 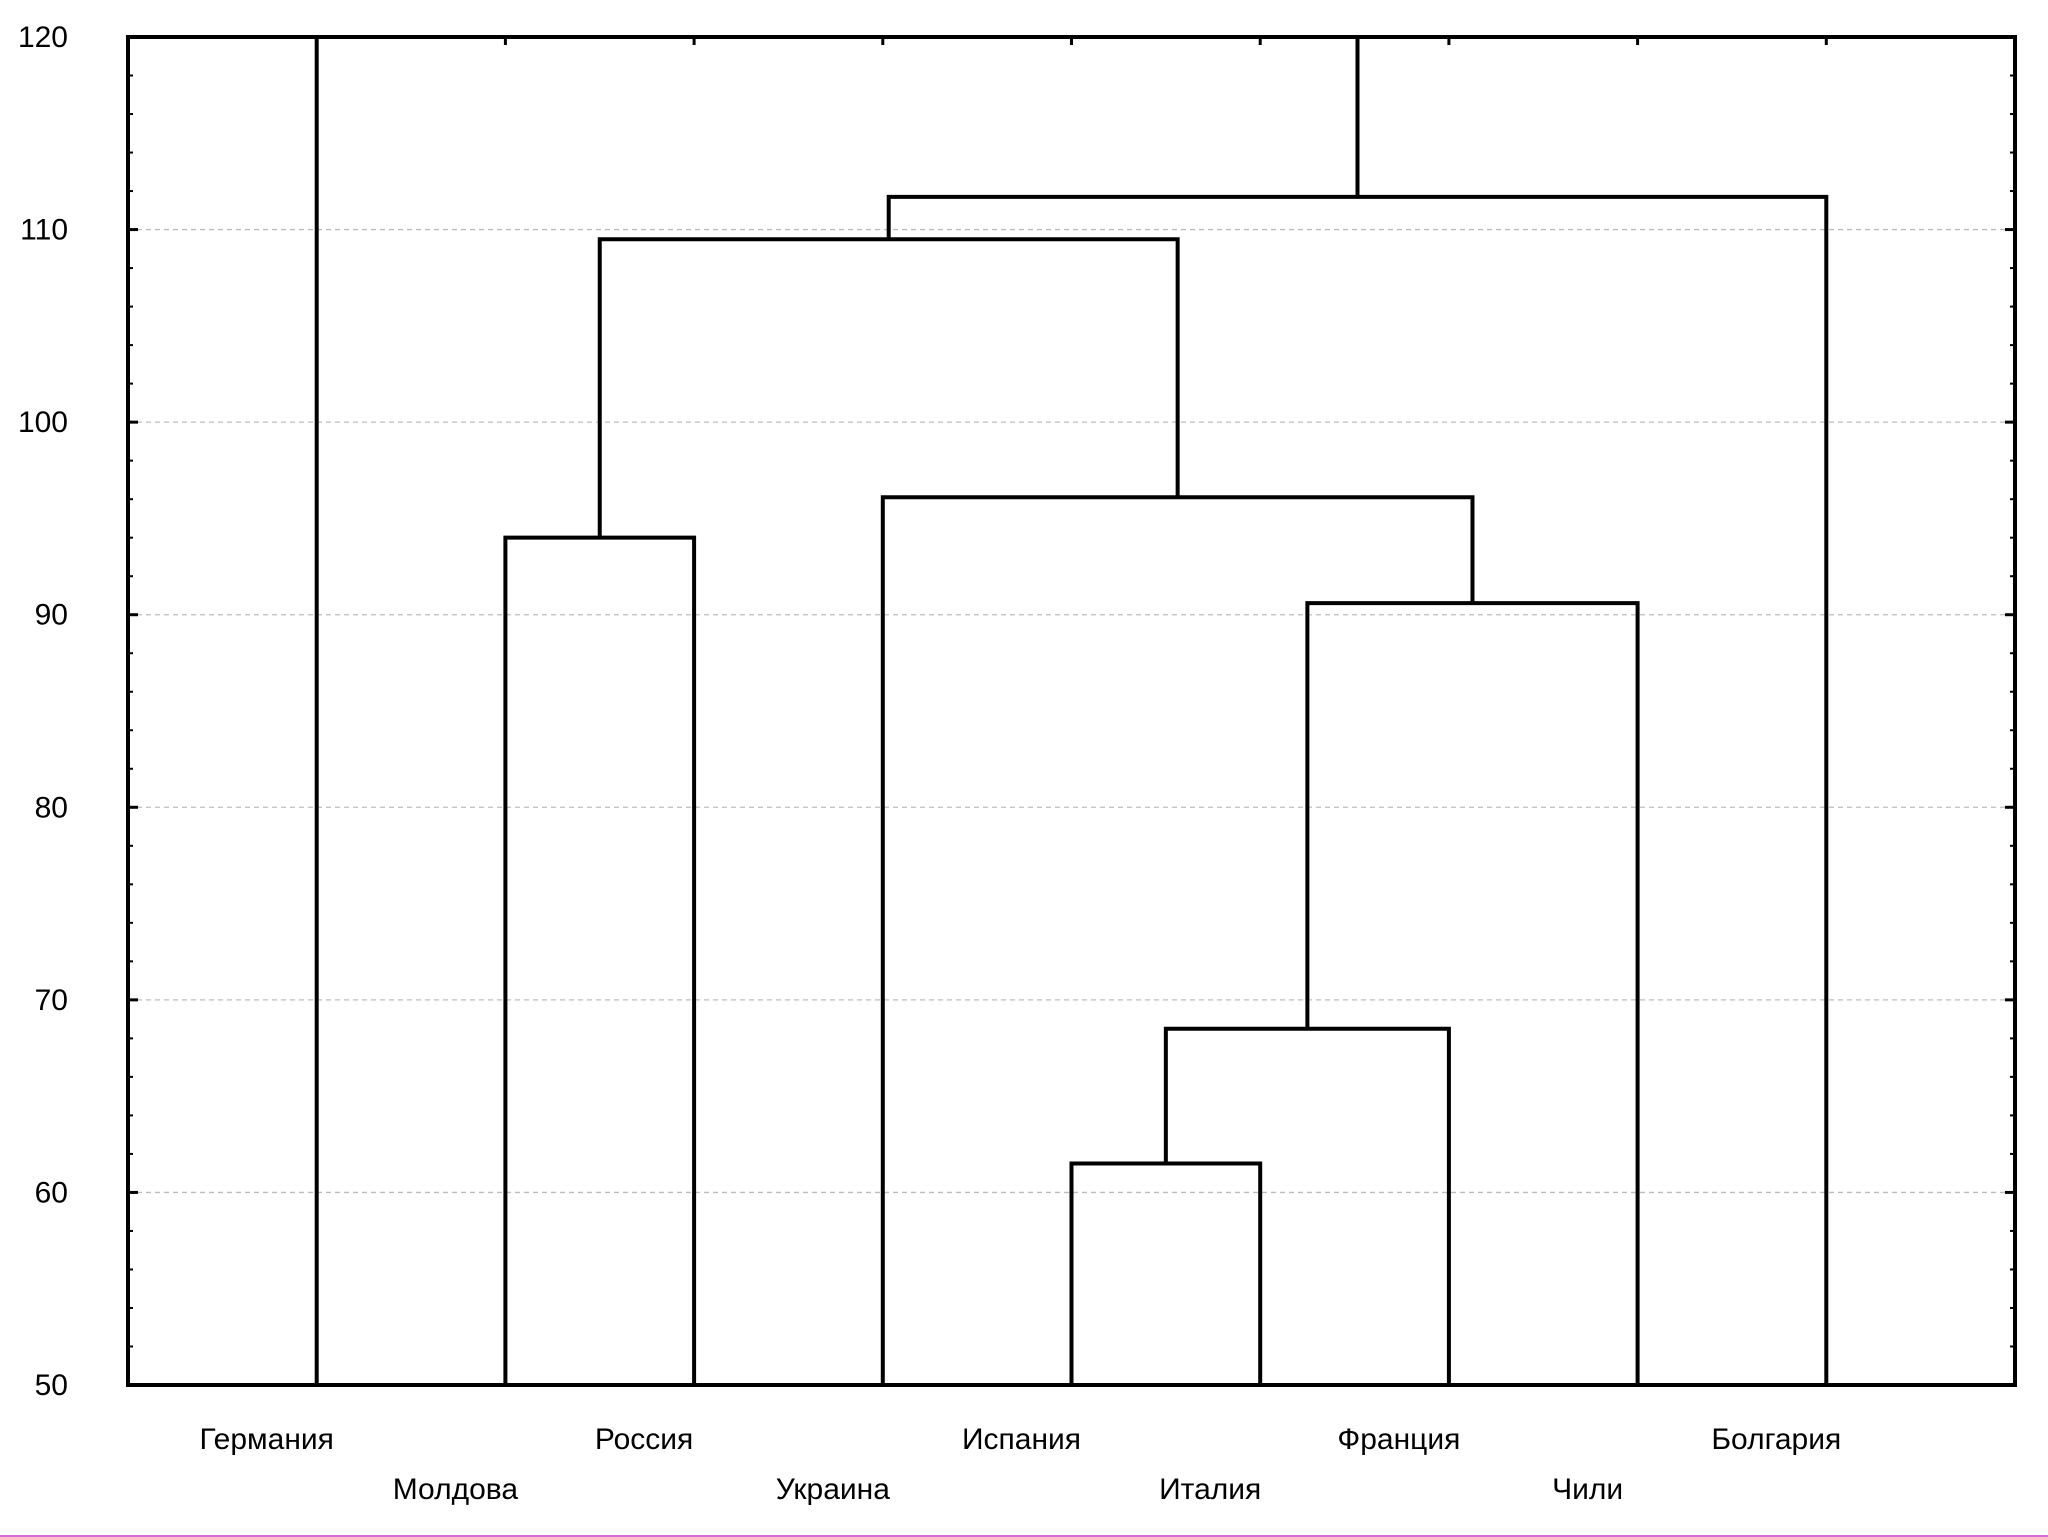 I want to click on y-tick-label: 120, so click(x=43, y=37).